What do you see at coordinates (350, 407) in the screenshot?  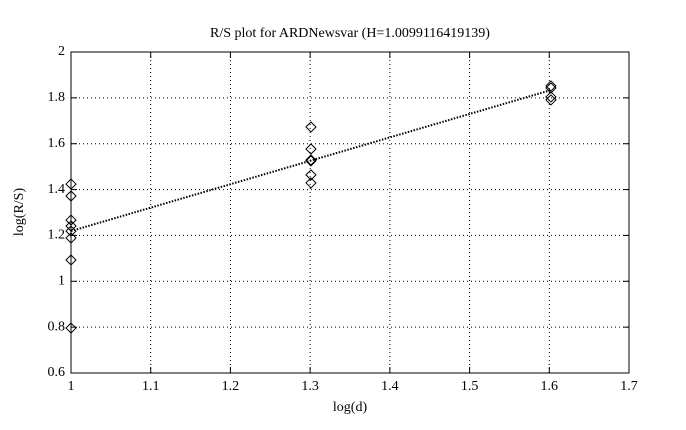 I see `x-axis-label: log(d)` at bounding box center [350, 407].